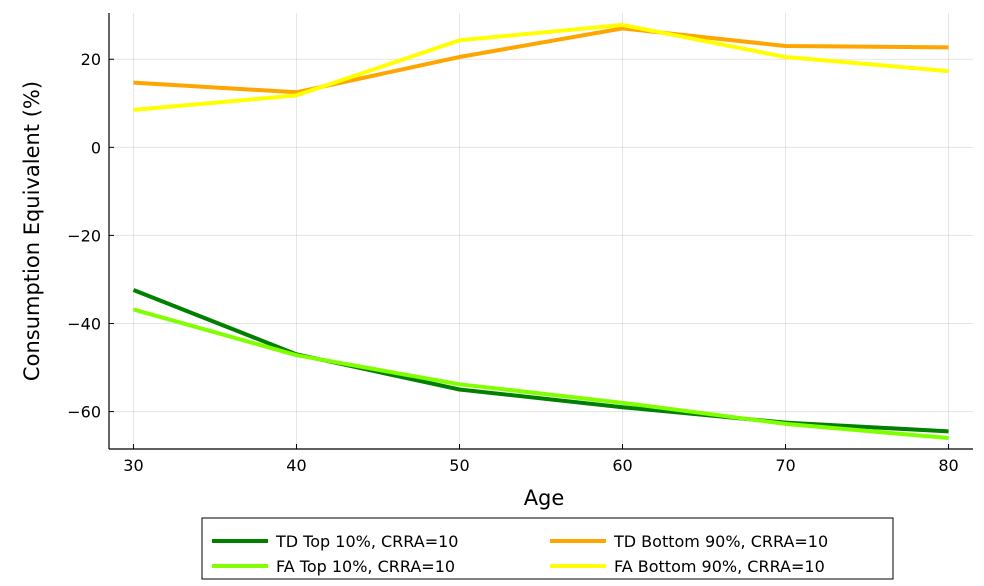  What do you see at coordinates (84, 235) in the screenshot?
I see `y-tick-label: −20` at bounding box center [84, 235].